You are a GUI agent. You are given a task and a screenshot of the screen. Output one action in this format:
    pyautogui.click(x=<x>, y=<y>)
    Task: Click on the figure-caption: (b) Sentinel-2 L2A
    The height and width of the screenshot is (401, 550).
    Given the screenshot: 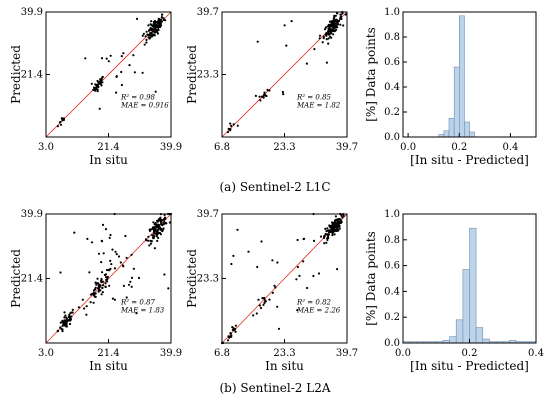 What is the action you would take?
    pyautogui.click(x=274, y=388)
    